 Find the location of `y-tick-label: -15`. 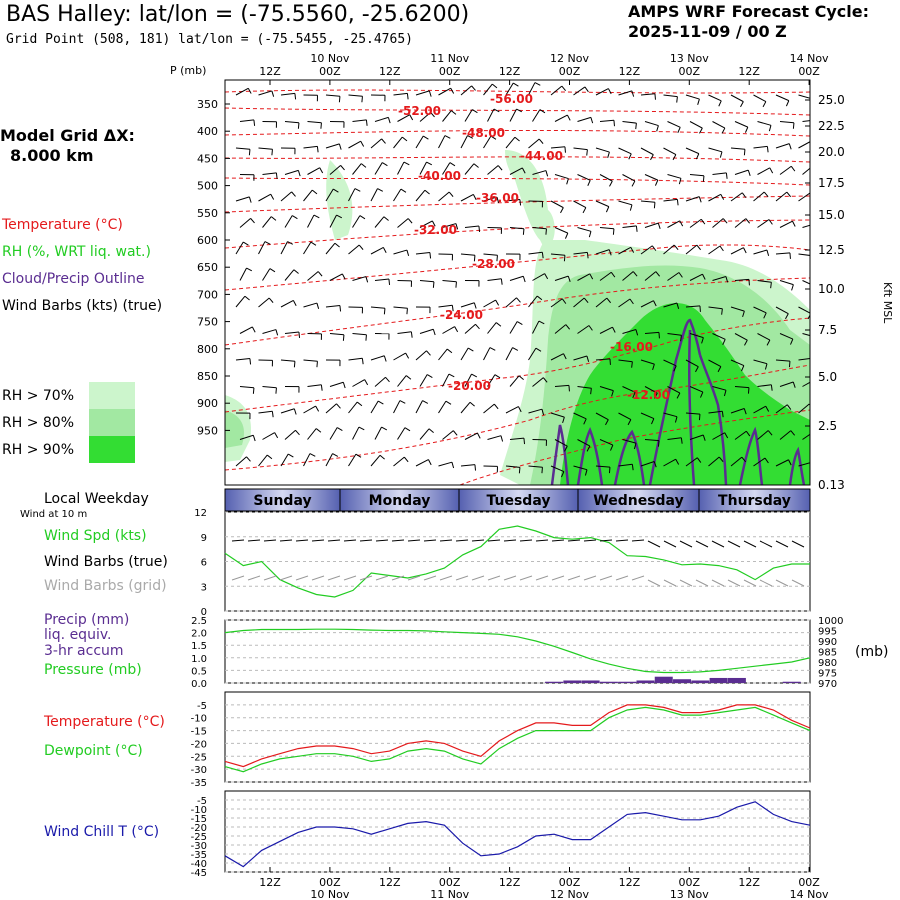

y-tick-label: -15 is located at coordinates (199, 819).